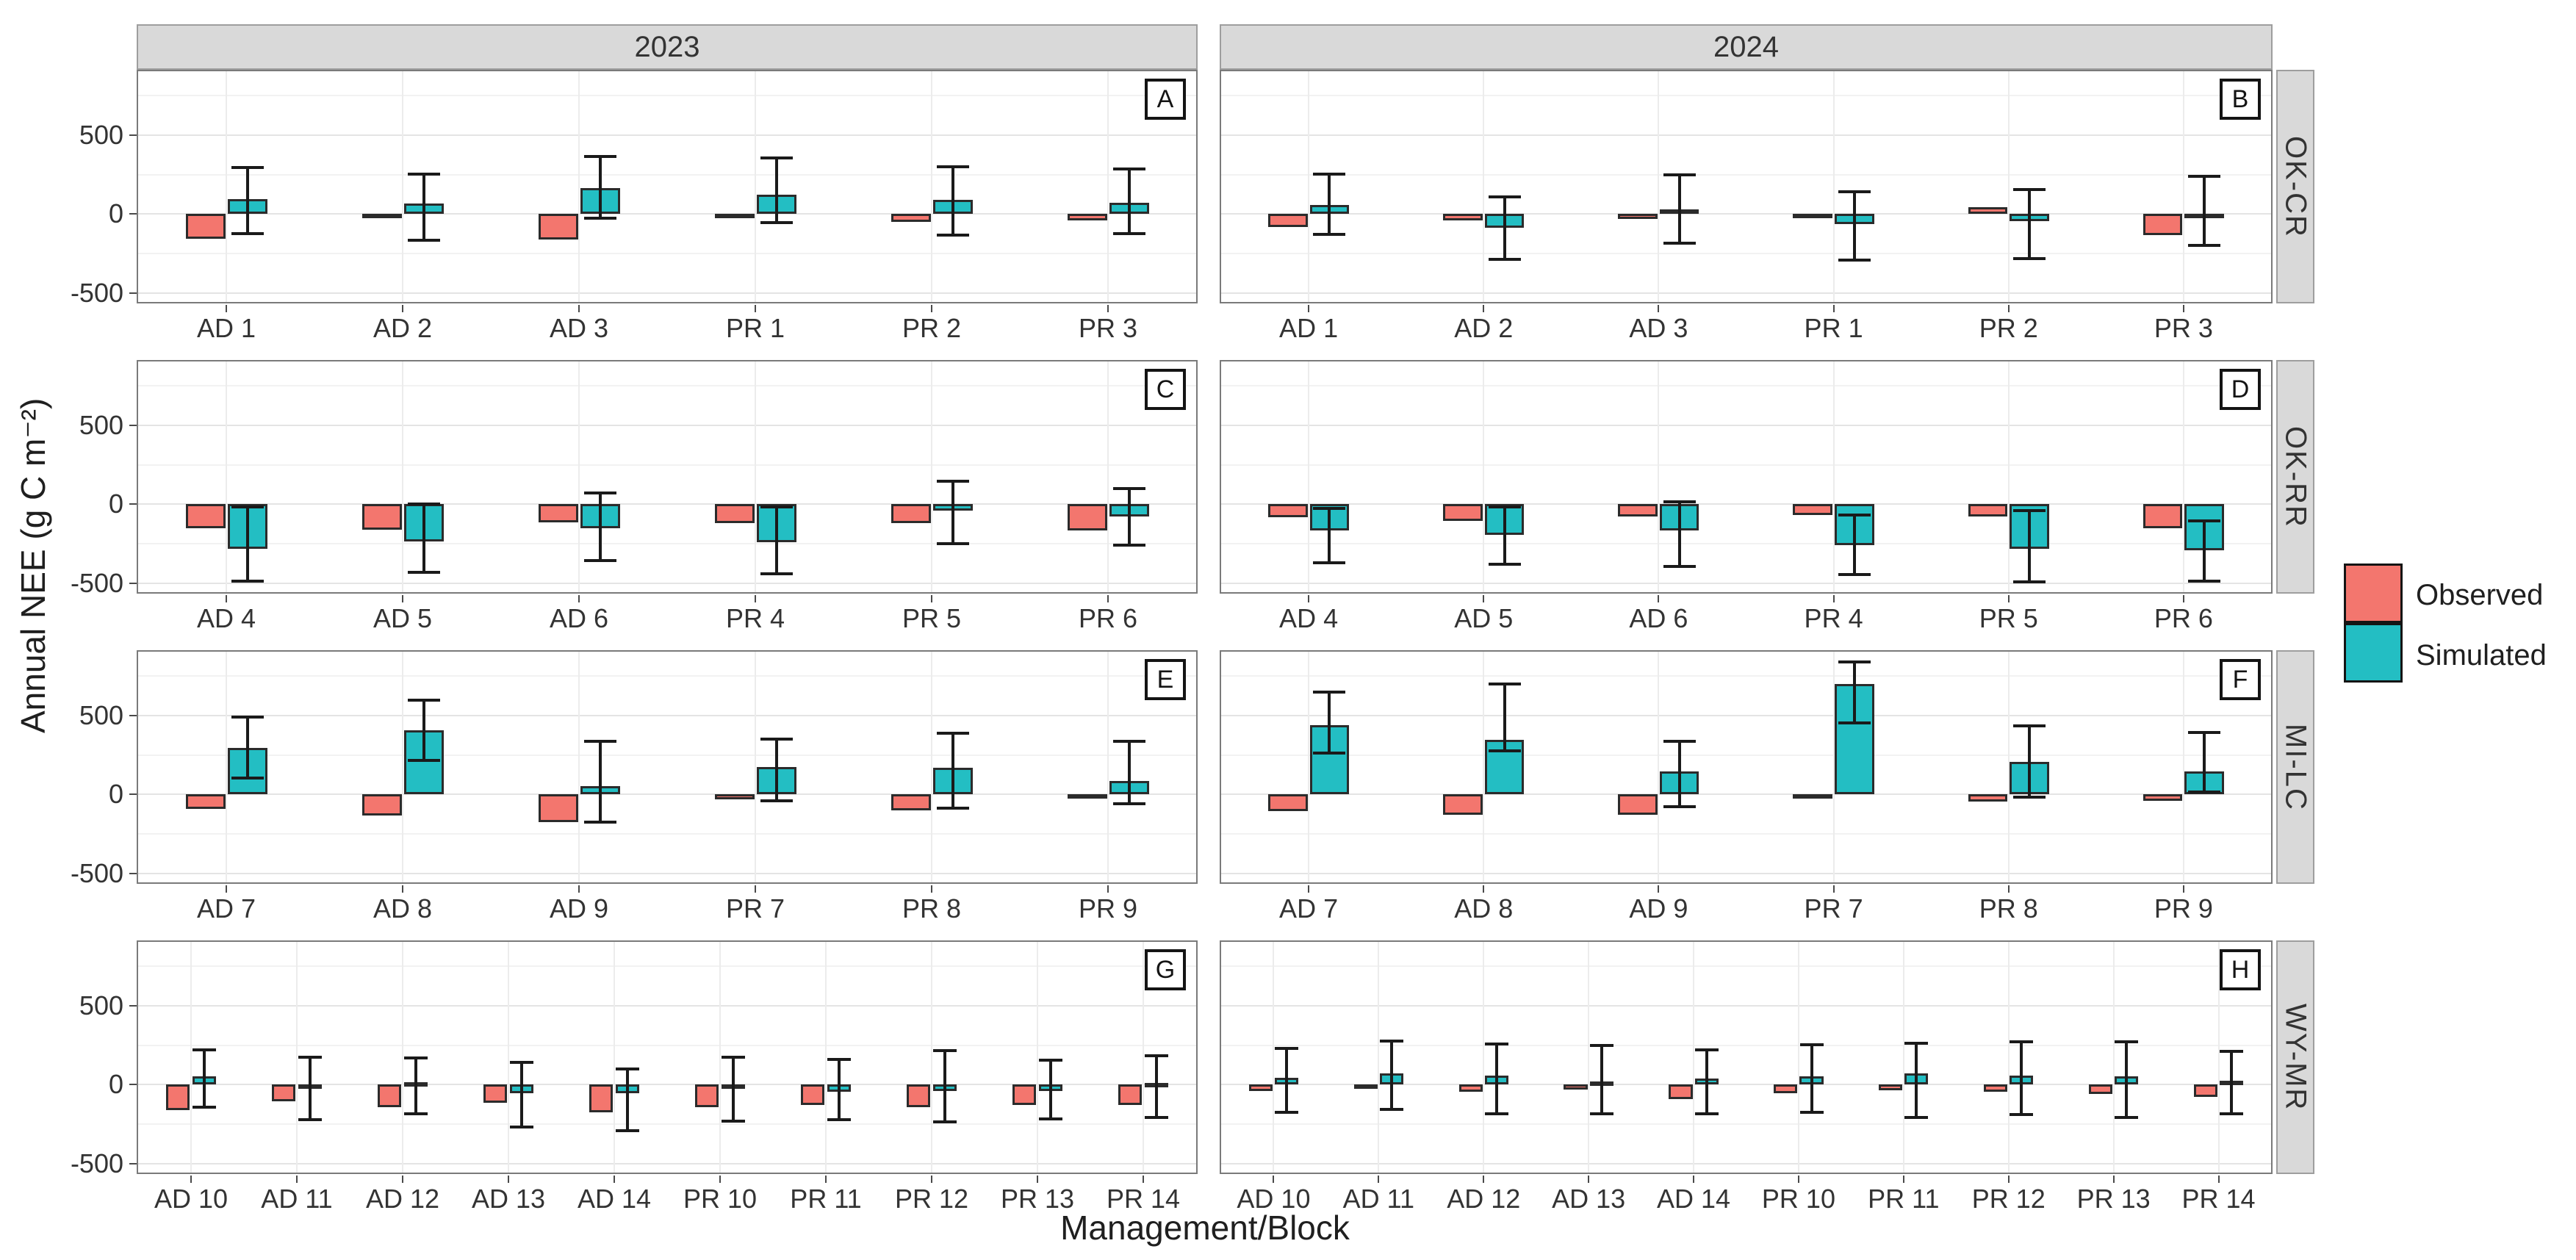 The width and height of the screenshot is (2576, 1260). I want to click on x-tick-label: AD 4, so click(1309, 618).